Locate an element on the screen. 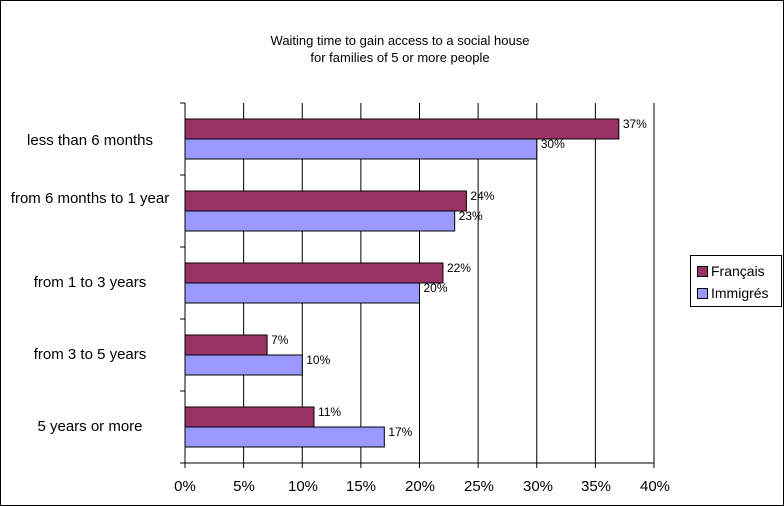 This screenshot has width=784, height=506. data-label: 30% is located at coordinates (553, 144).